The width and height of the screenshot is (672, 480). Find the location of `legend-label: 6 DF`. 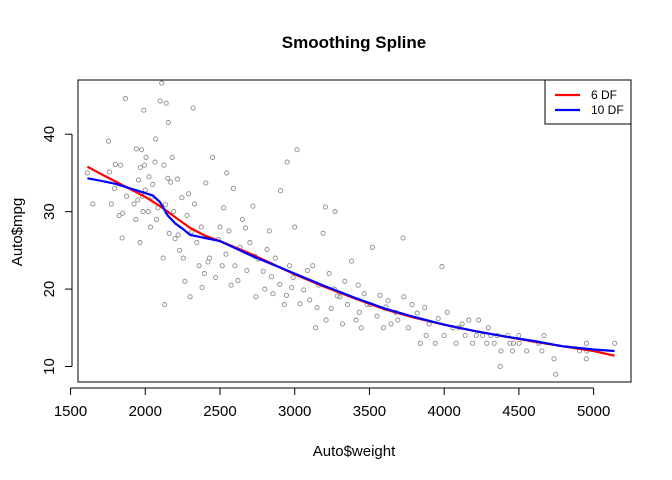

legend-label: 6 DF is located at coordinates (604, 95).